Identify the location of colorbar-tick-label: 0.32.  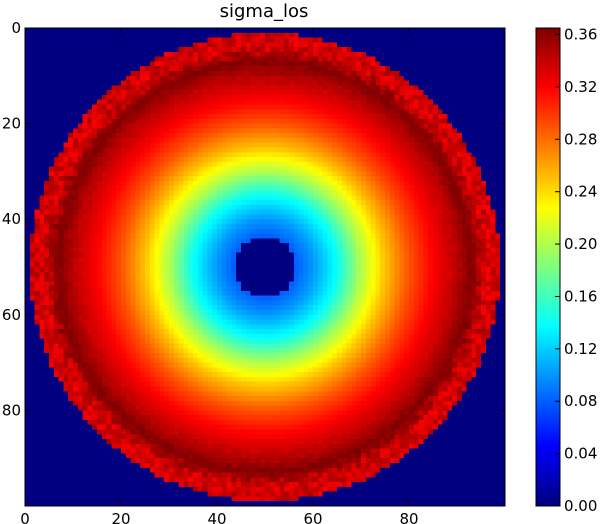
(580, 87).